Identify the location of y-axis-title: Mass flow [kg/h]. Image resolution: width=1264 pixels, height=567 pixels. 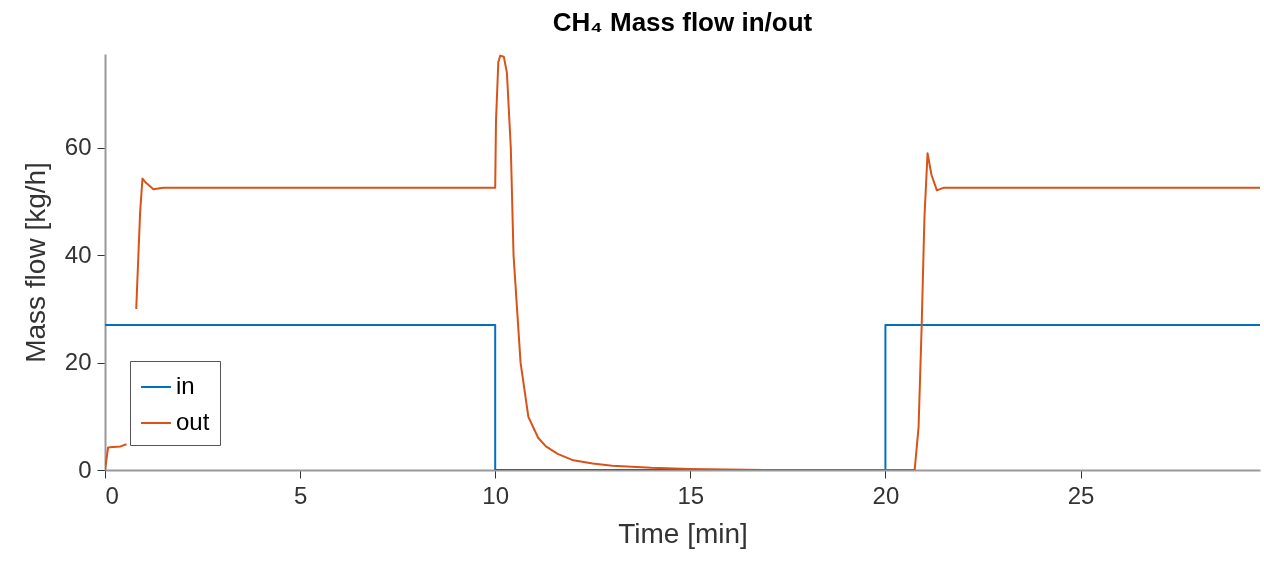
(35, 262).